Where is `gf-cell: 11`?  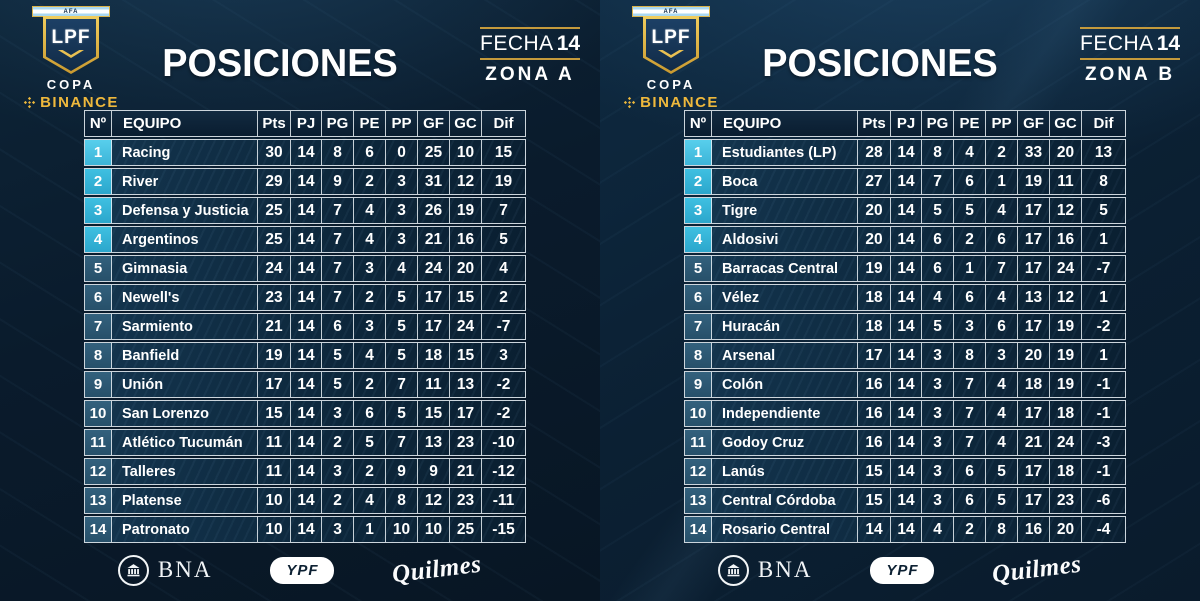 gf-cell: 11 is located at coordinates (434, 384).